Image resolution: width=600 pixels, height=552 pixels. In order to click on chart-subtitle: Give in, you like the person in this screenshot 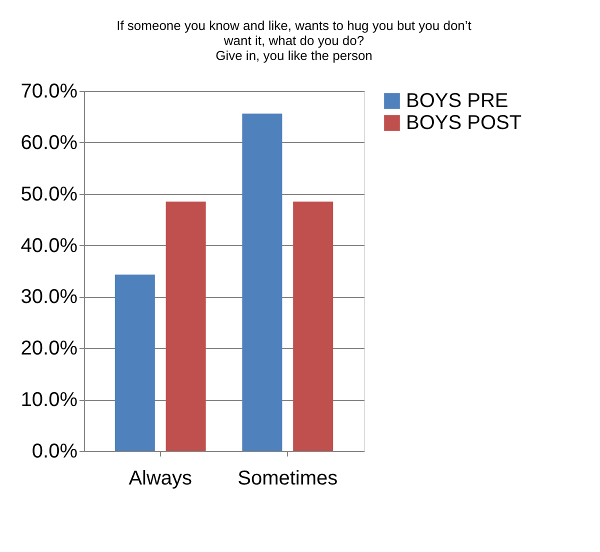, I will do `click(294, 55)`.